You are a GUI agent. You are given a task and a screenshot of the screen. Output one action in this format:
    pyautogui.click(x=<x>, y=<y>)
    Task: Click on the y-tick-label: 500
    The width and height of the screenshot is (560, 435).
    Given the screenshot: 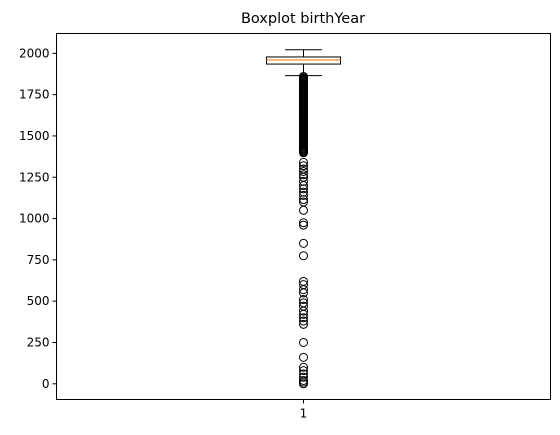 What is the action you would take?
    pyautogui.click(x=38, y=301)
    